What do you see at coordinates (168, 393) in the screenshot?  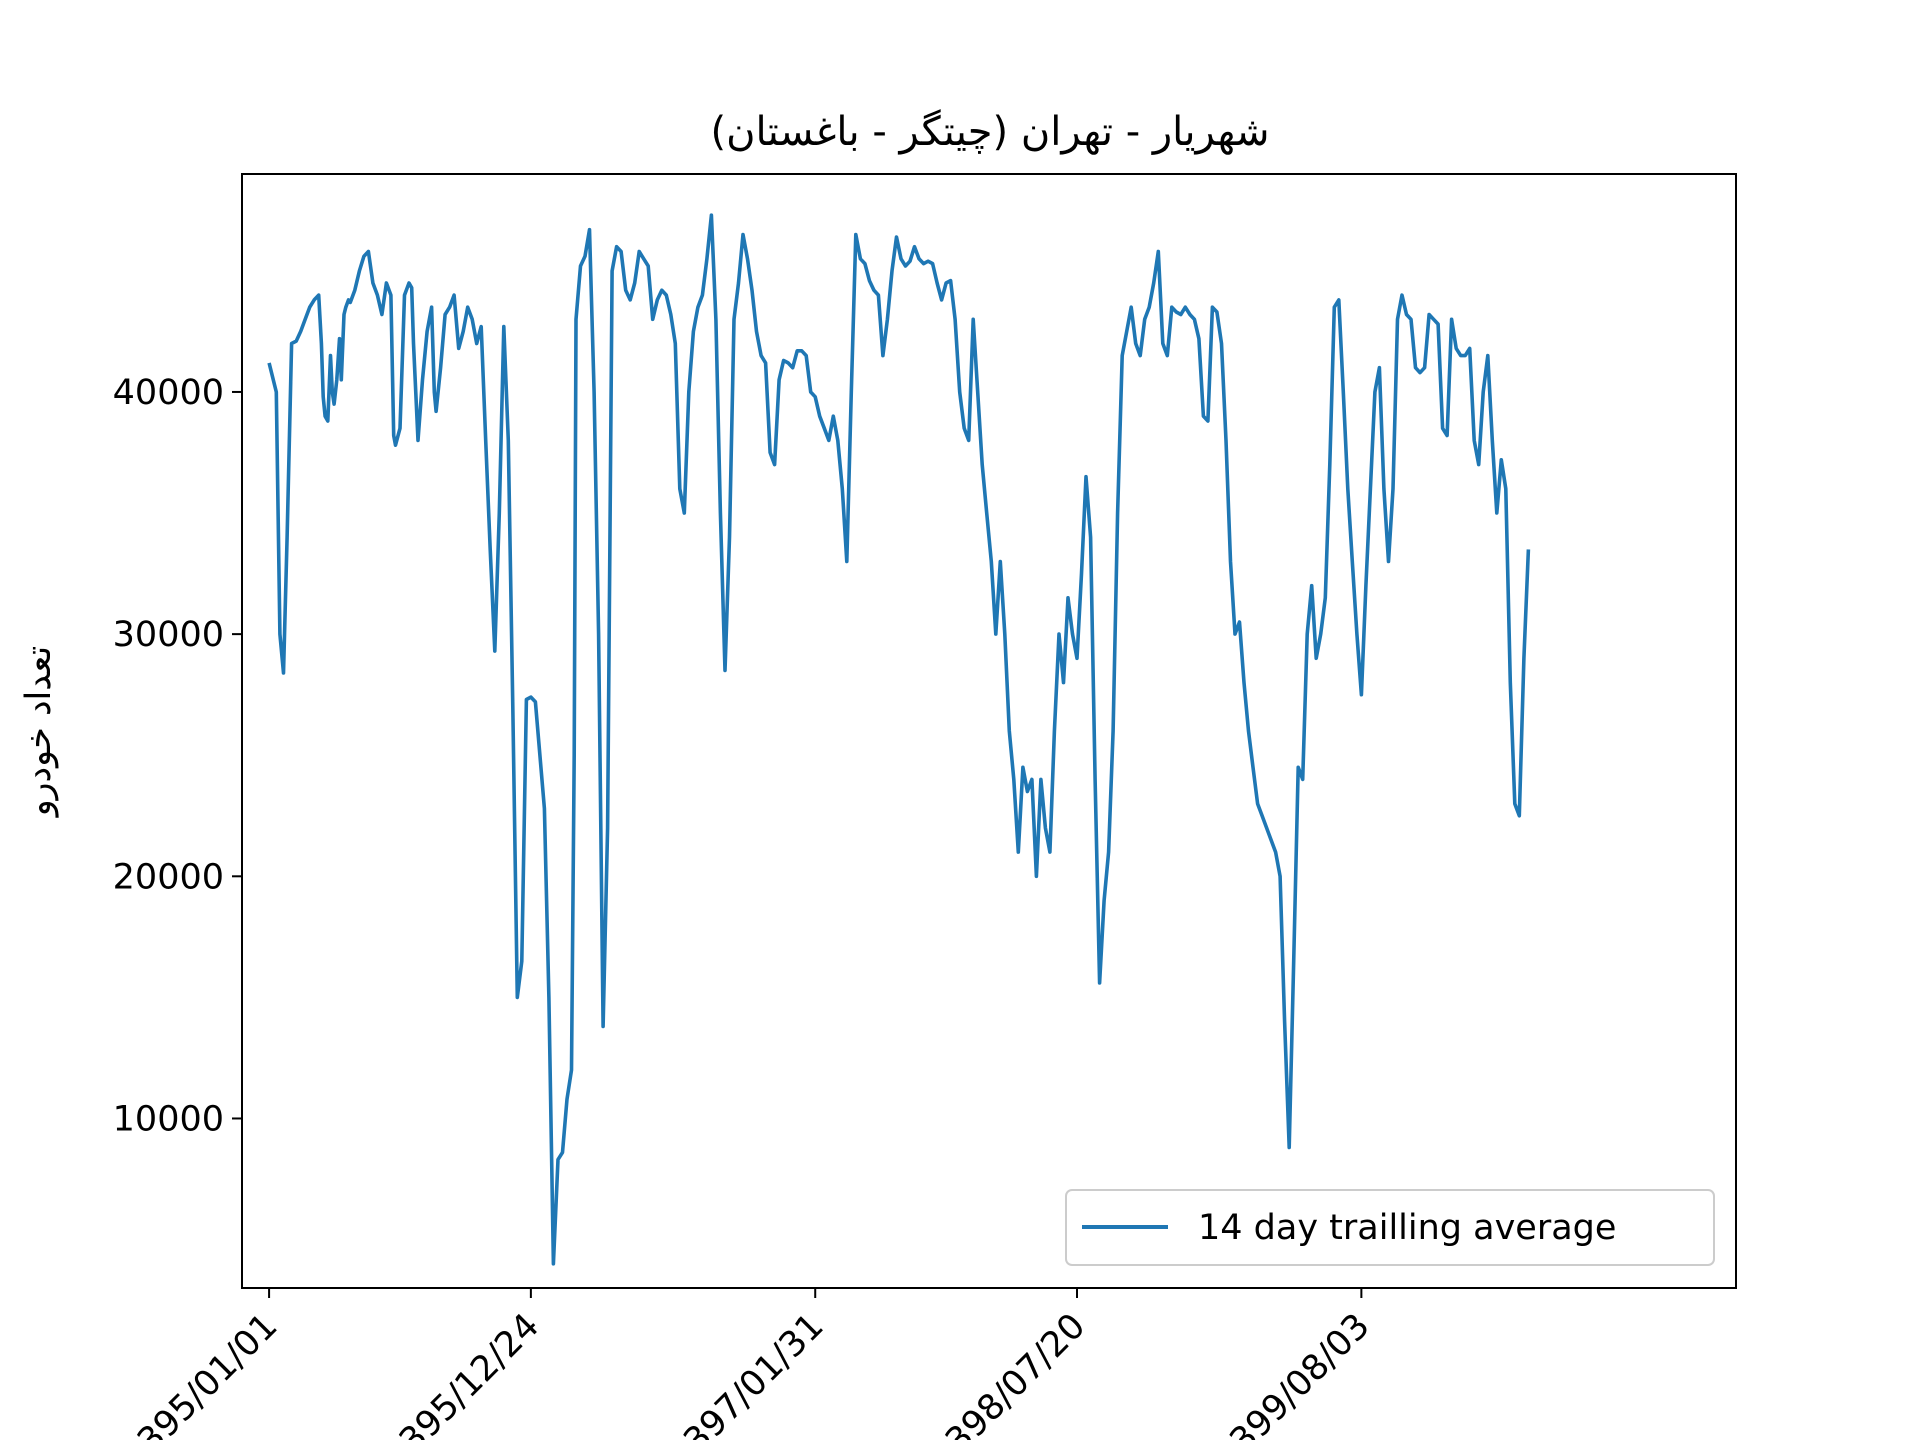 I see `y-tick-label: 40000` at bounding box center [168, 393].